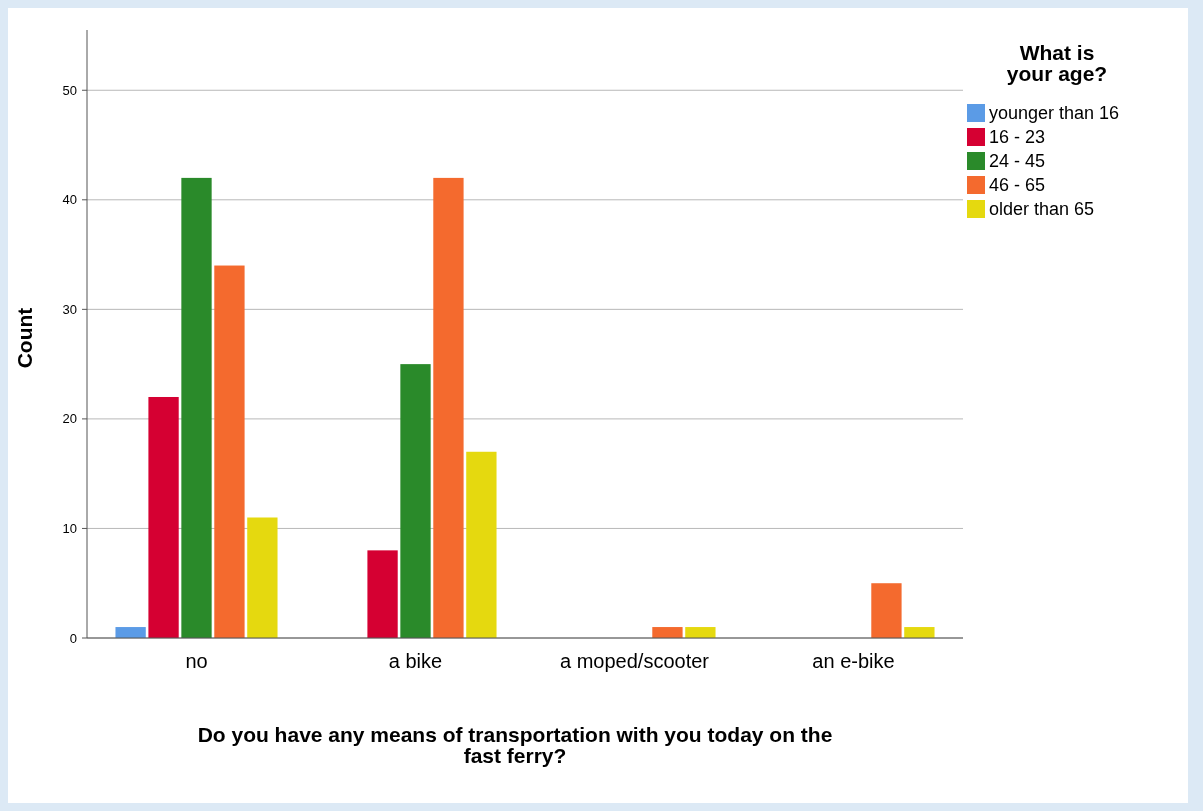 The image size is (1203, 811). What do you see at coordinates (69, 90) in the screenshot?
I see `y-tick-label: 50` at bounding box center [69, 90].